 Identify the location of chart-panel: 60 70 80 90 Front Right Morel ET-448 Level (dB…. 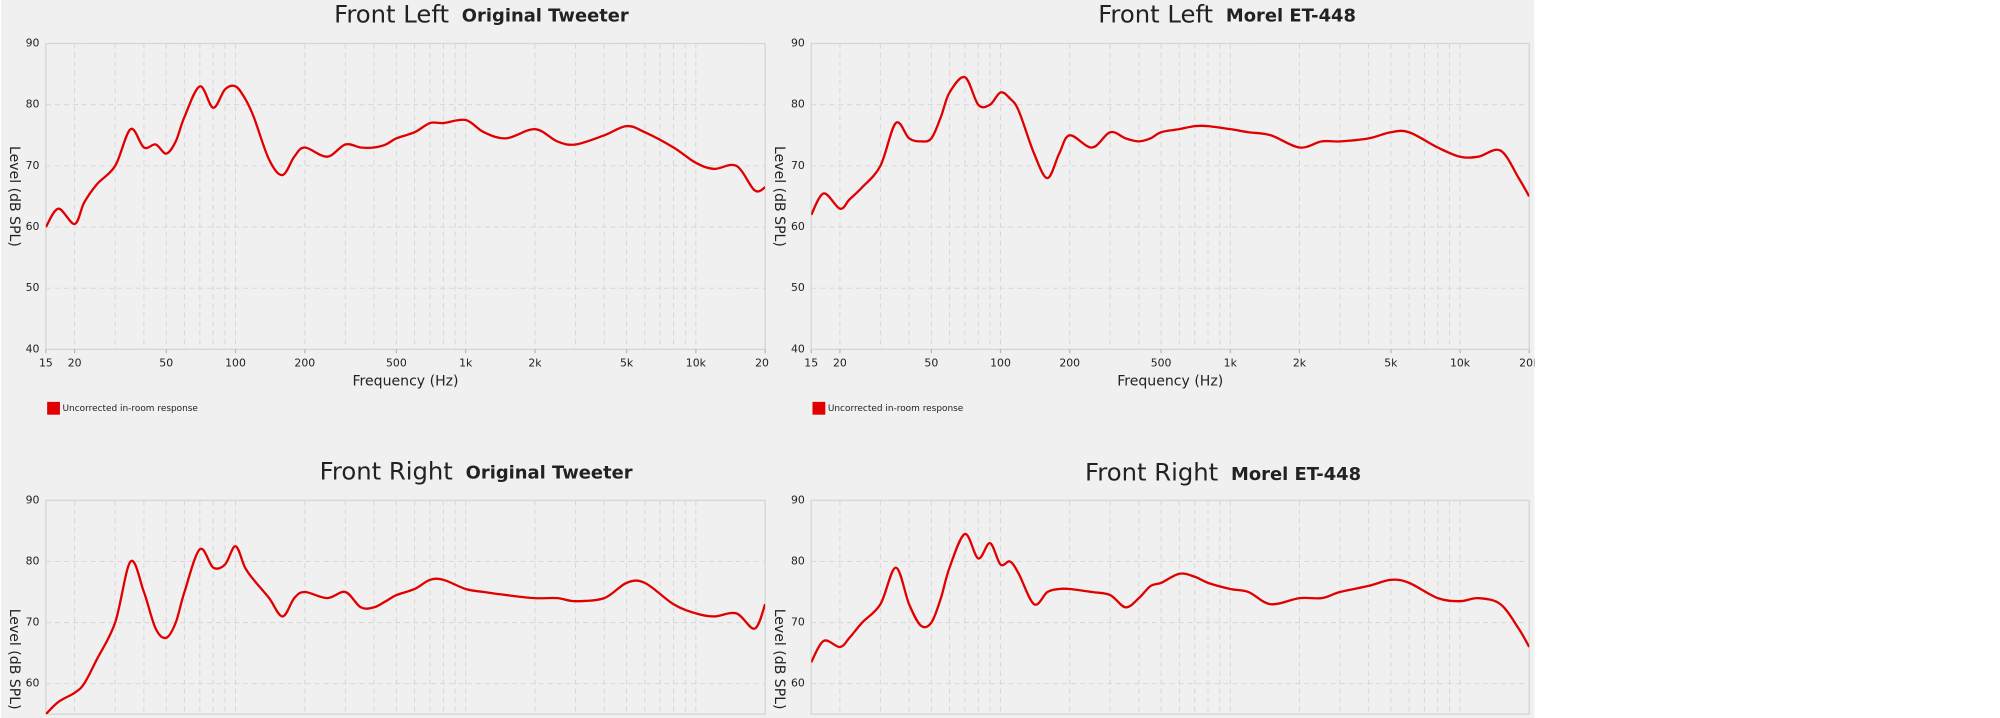
(1150, 586).